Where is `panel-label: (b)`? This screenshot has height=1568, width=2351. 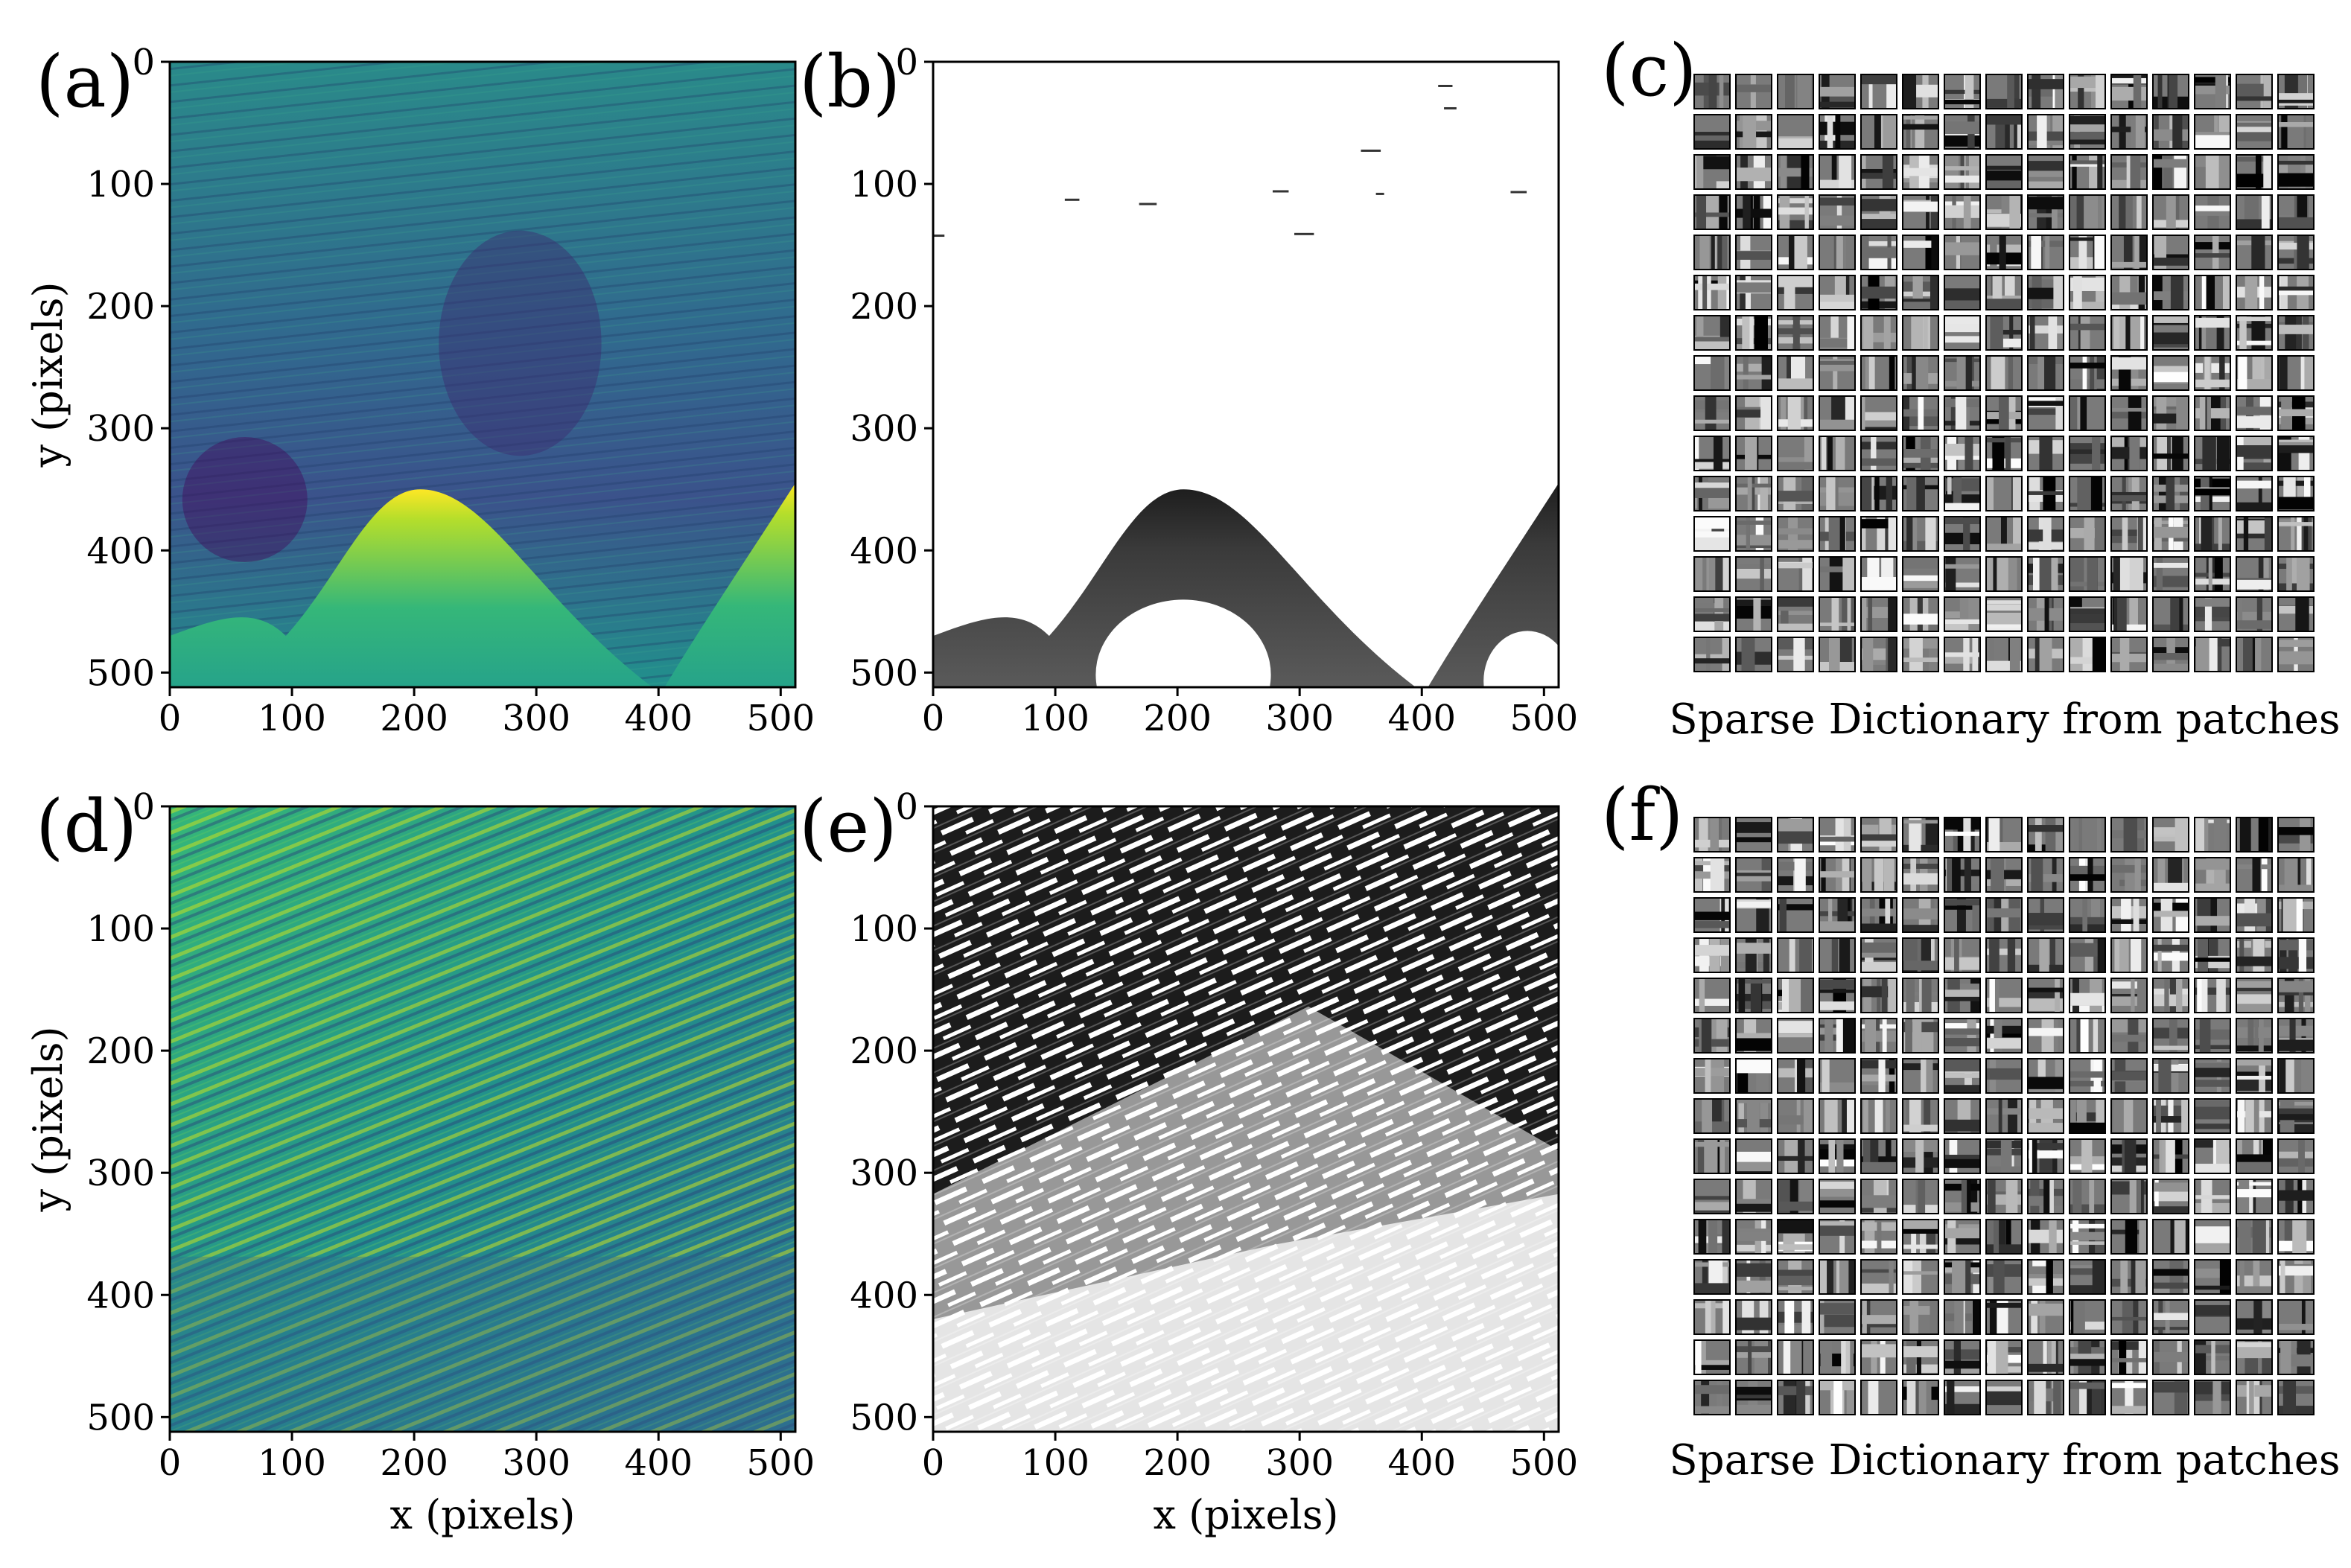 panel-label: (b) is located at coordinates (849, 82).